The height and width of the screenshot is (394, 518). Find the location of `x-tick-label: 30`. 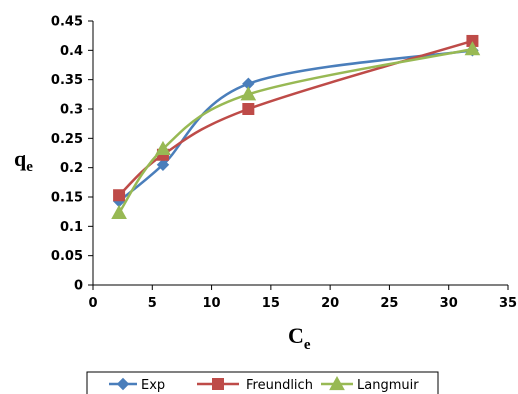

x-tick-label: 30 is located at coordinates (449, 303).